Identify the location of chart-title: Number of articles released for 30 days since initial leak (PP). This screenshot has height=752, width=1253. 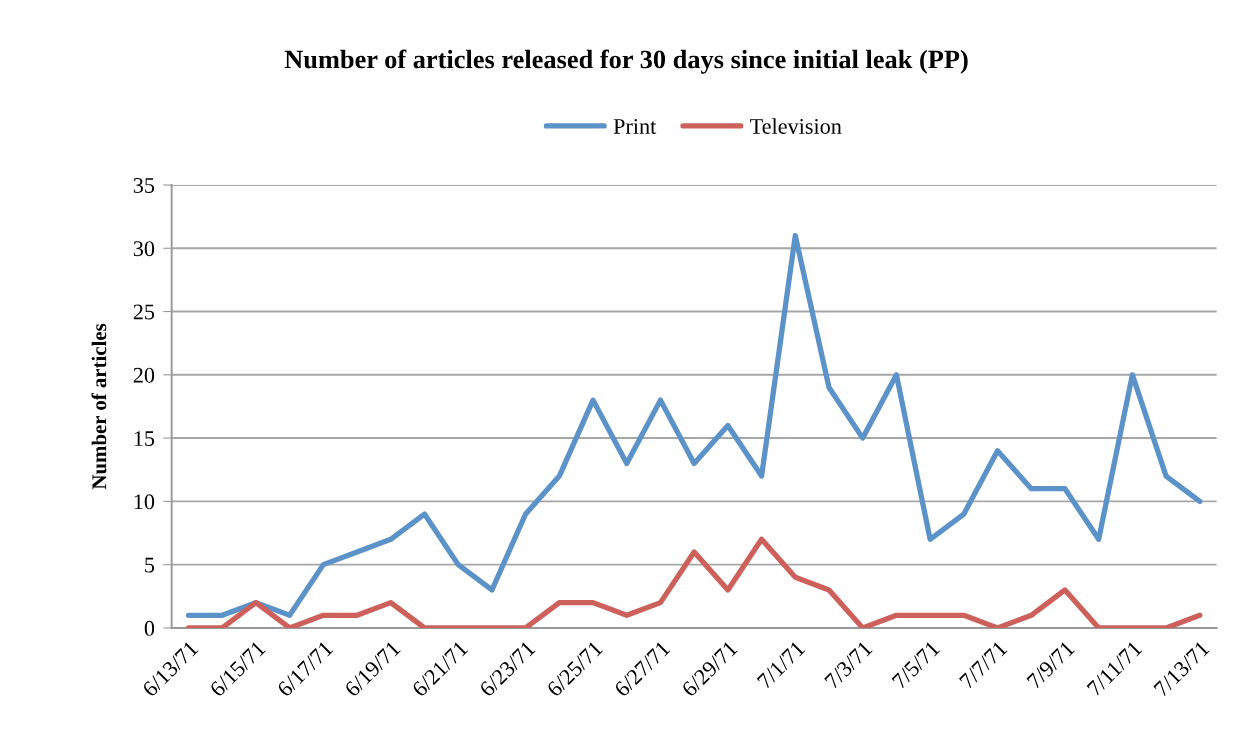
(626, 61).